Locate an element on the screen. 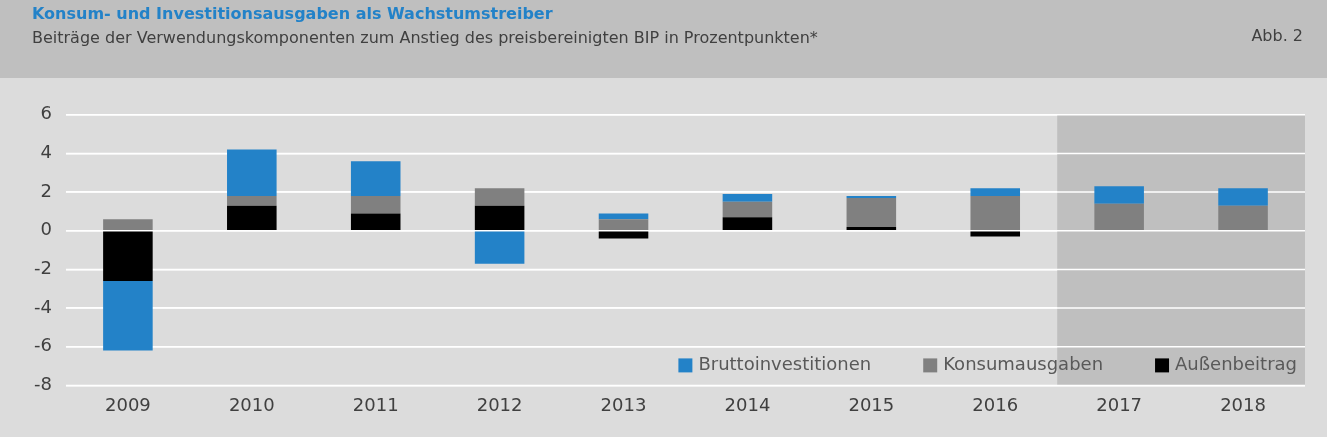 The width and height of the screenshot is (1327, 437). x-tick-label: 2014 is located at coordinates (747, 404).